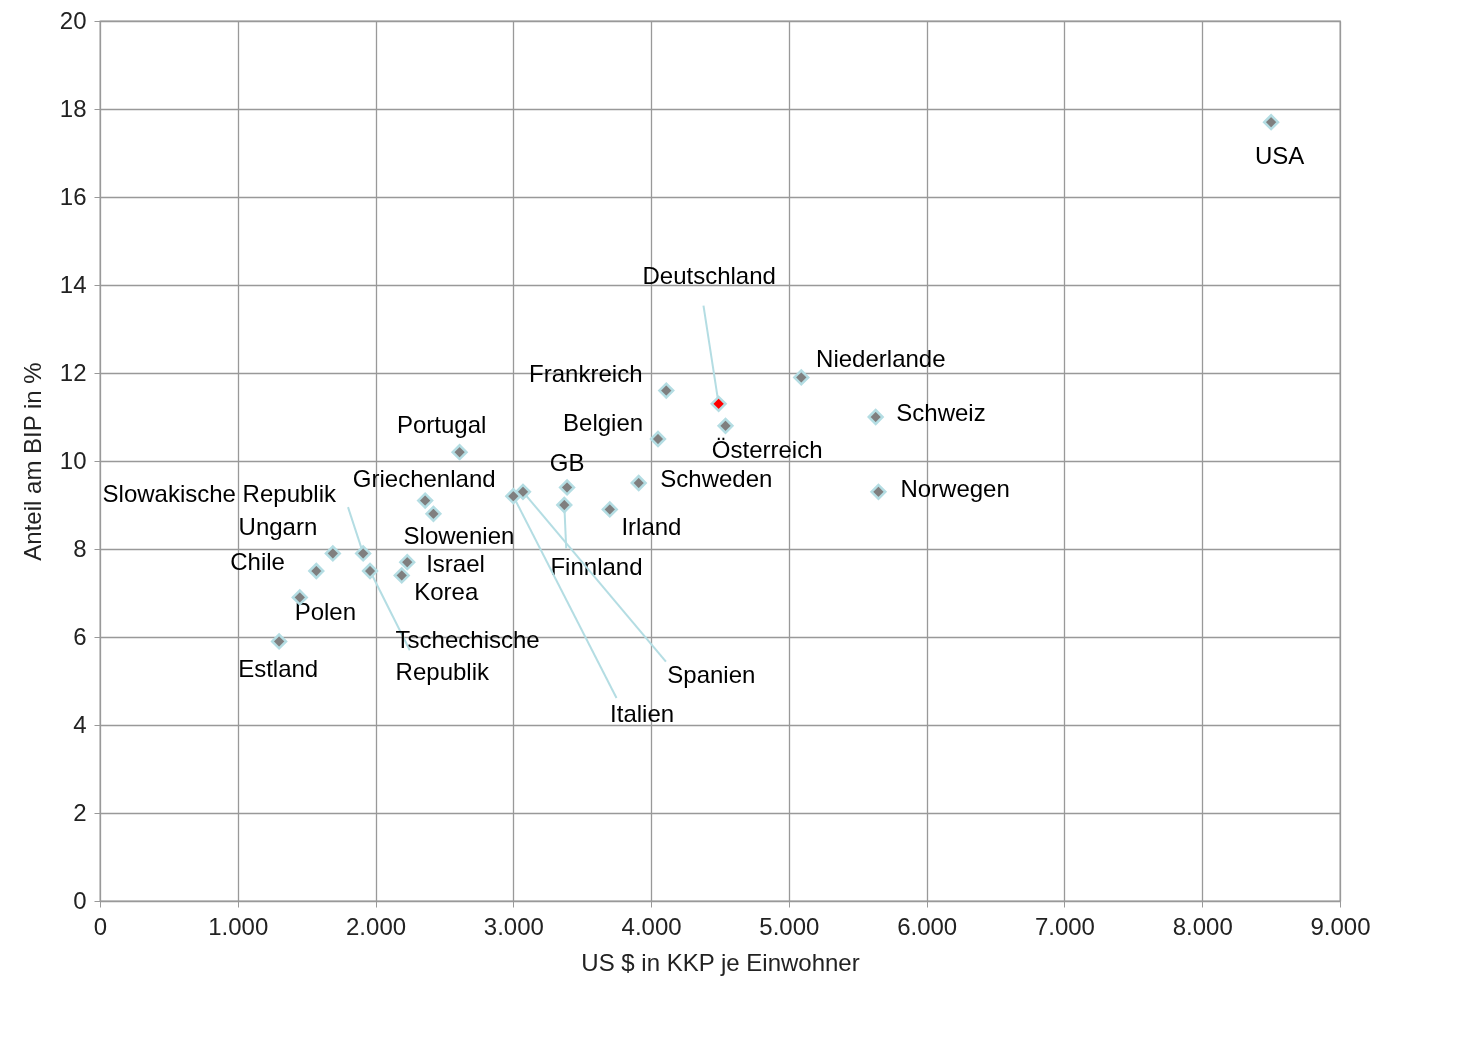 This screenshot has height=1045, width=1463. Describe the element at coordinates (278, 526) in the screenshot. I see `annotation: Ungarn` at that location.